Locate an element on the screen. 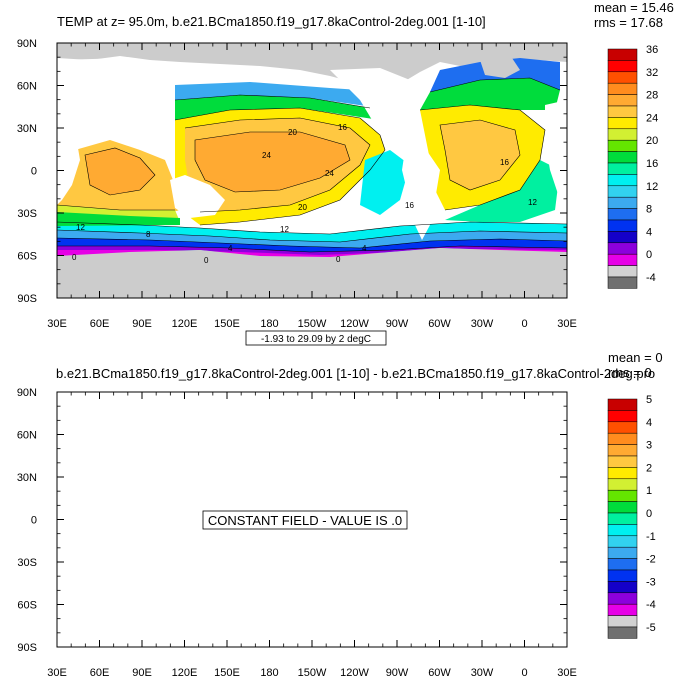 This screenshot has height=700, width=700. x-tick-label: 30E is located at coordinates (57, 324).